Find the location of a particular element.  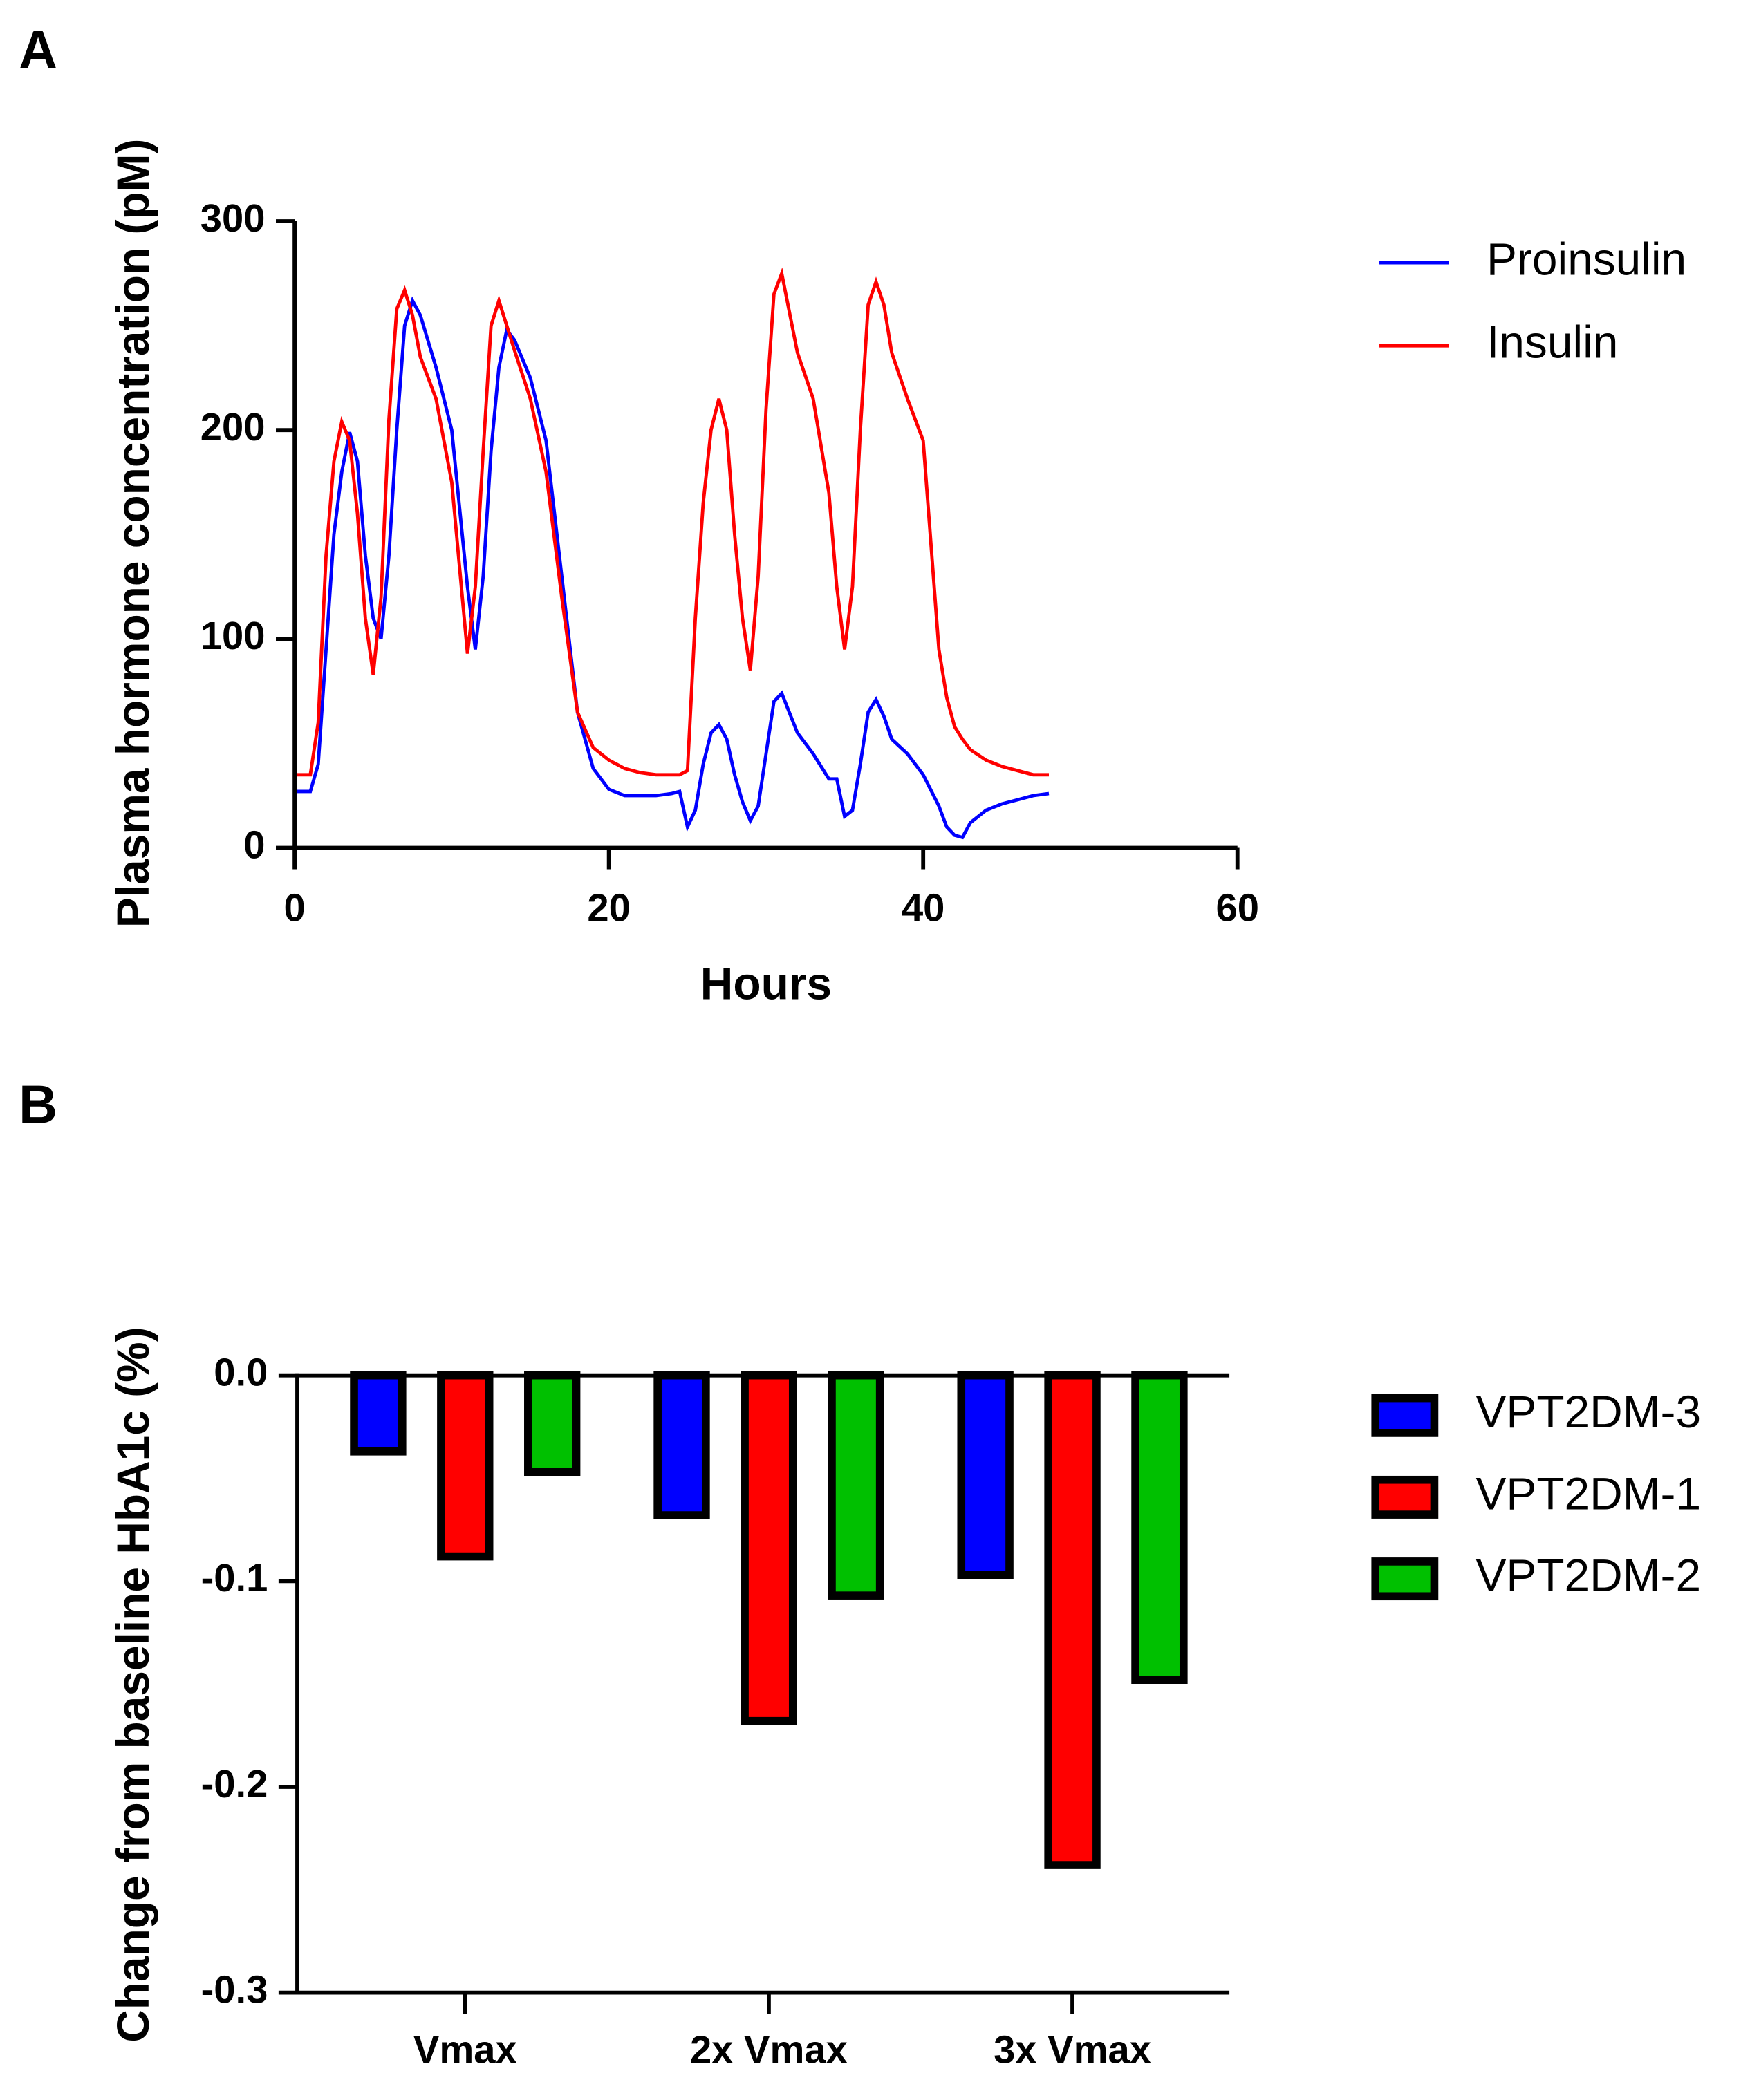

x-tick-label: 0 is located at coordinates (295, 907).